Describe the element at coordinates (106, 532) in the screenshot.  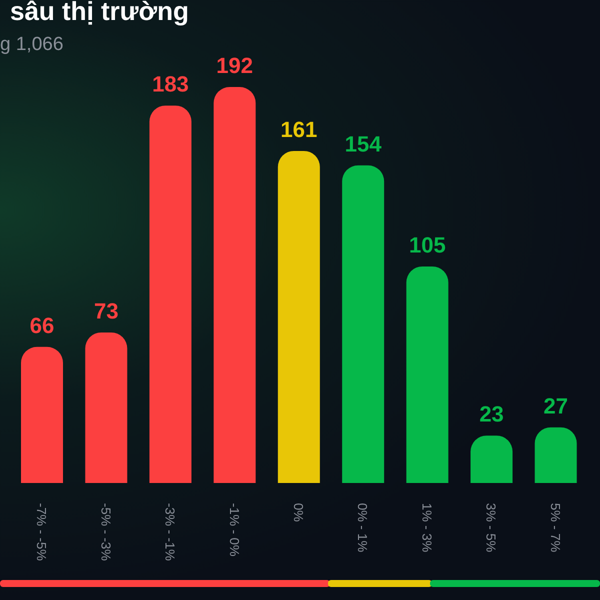
I see `x-tick-label: -5% - -3%` at that location.